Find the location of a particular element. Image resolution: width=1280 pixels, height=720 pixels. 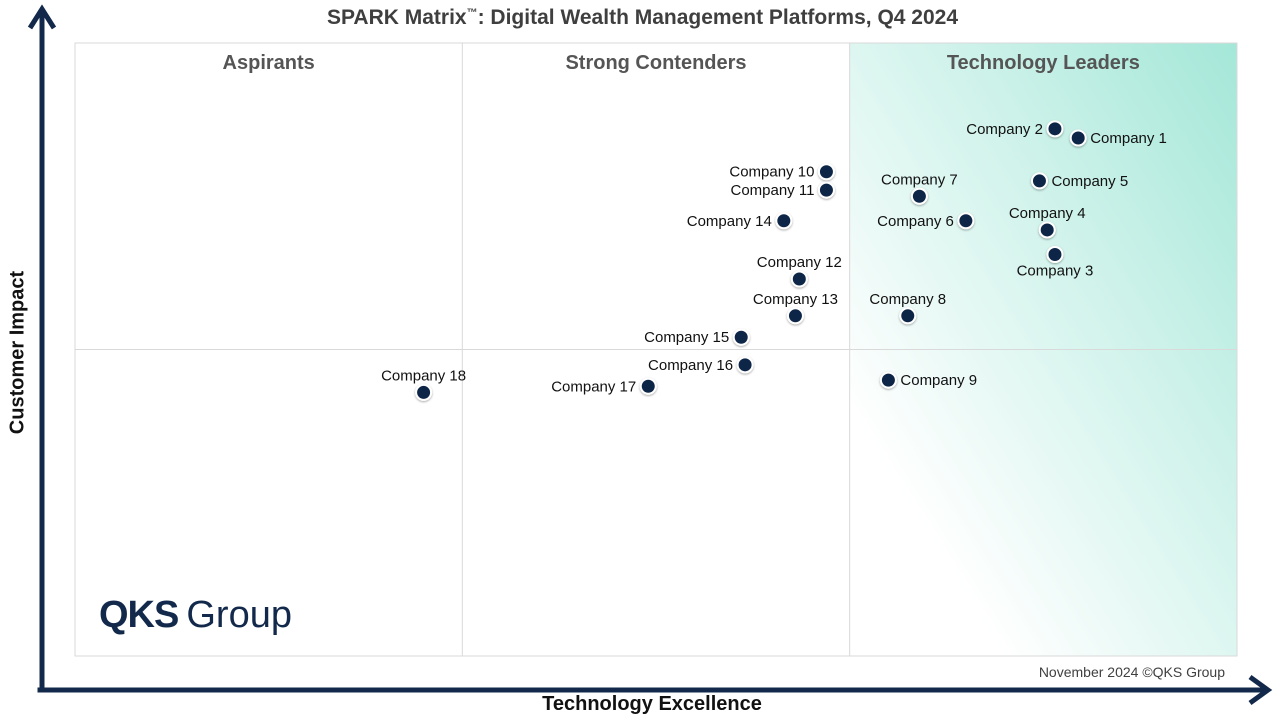

company-point: Company 9 is located at coordinates (928, 380).